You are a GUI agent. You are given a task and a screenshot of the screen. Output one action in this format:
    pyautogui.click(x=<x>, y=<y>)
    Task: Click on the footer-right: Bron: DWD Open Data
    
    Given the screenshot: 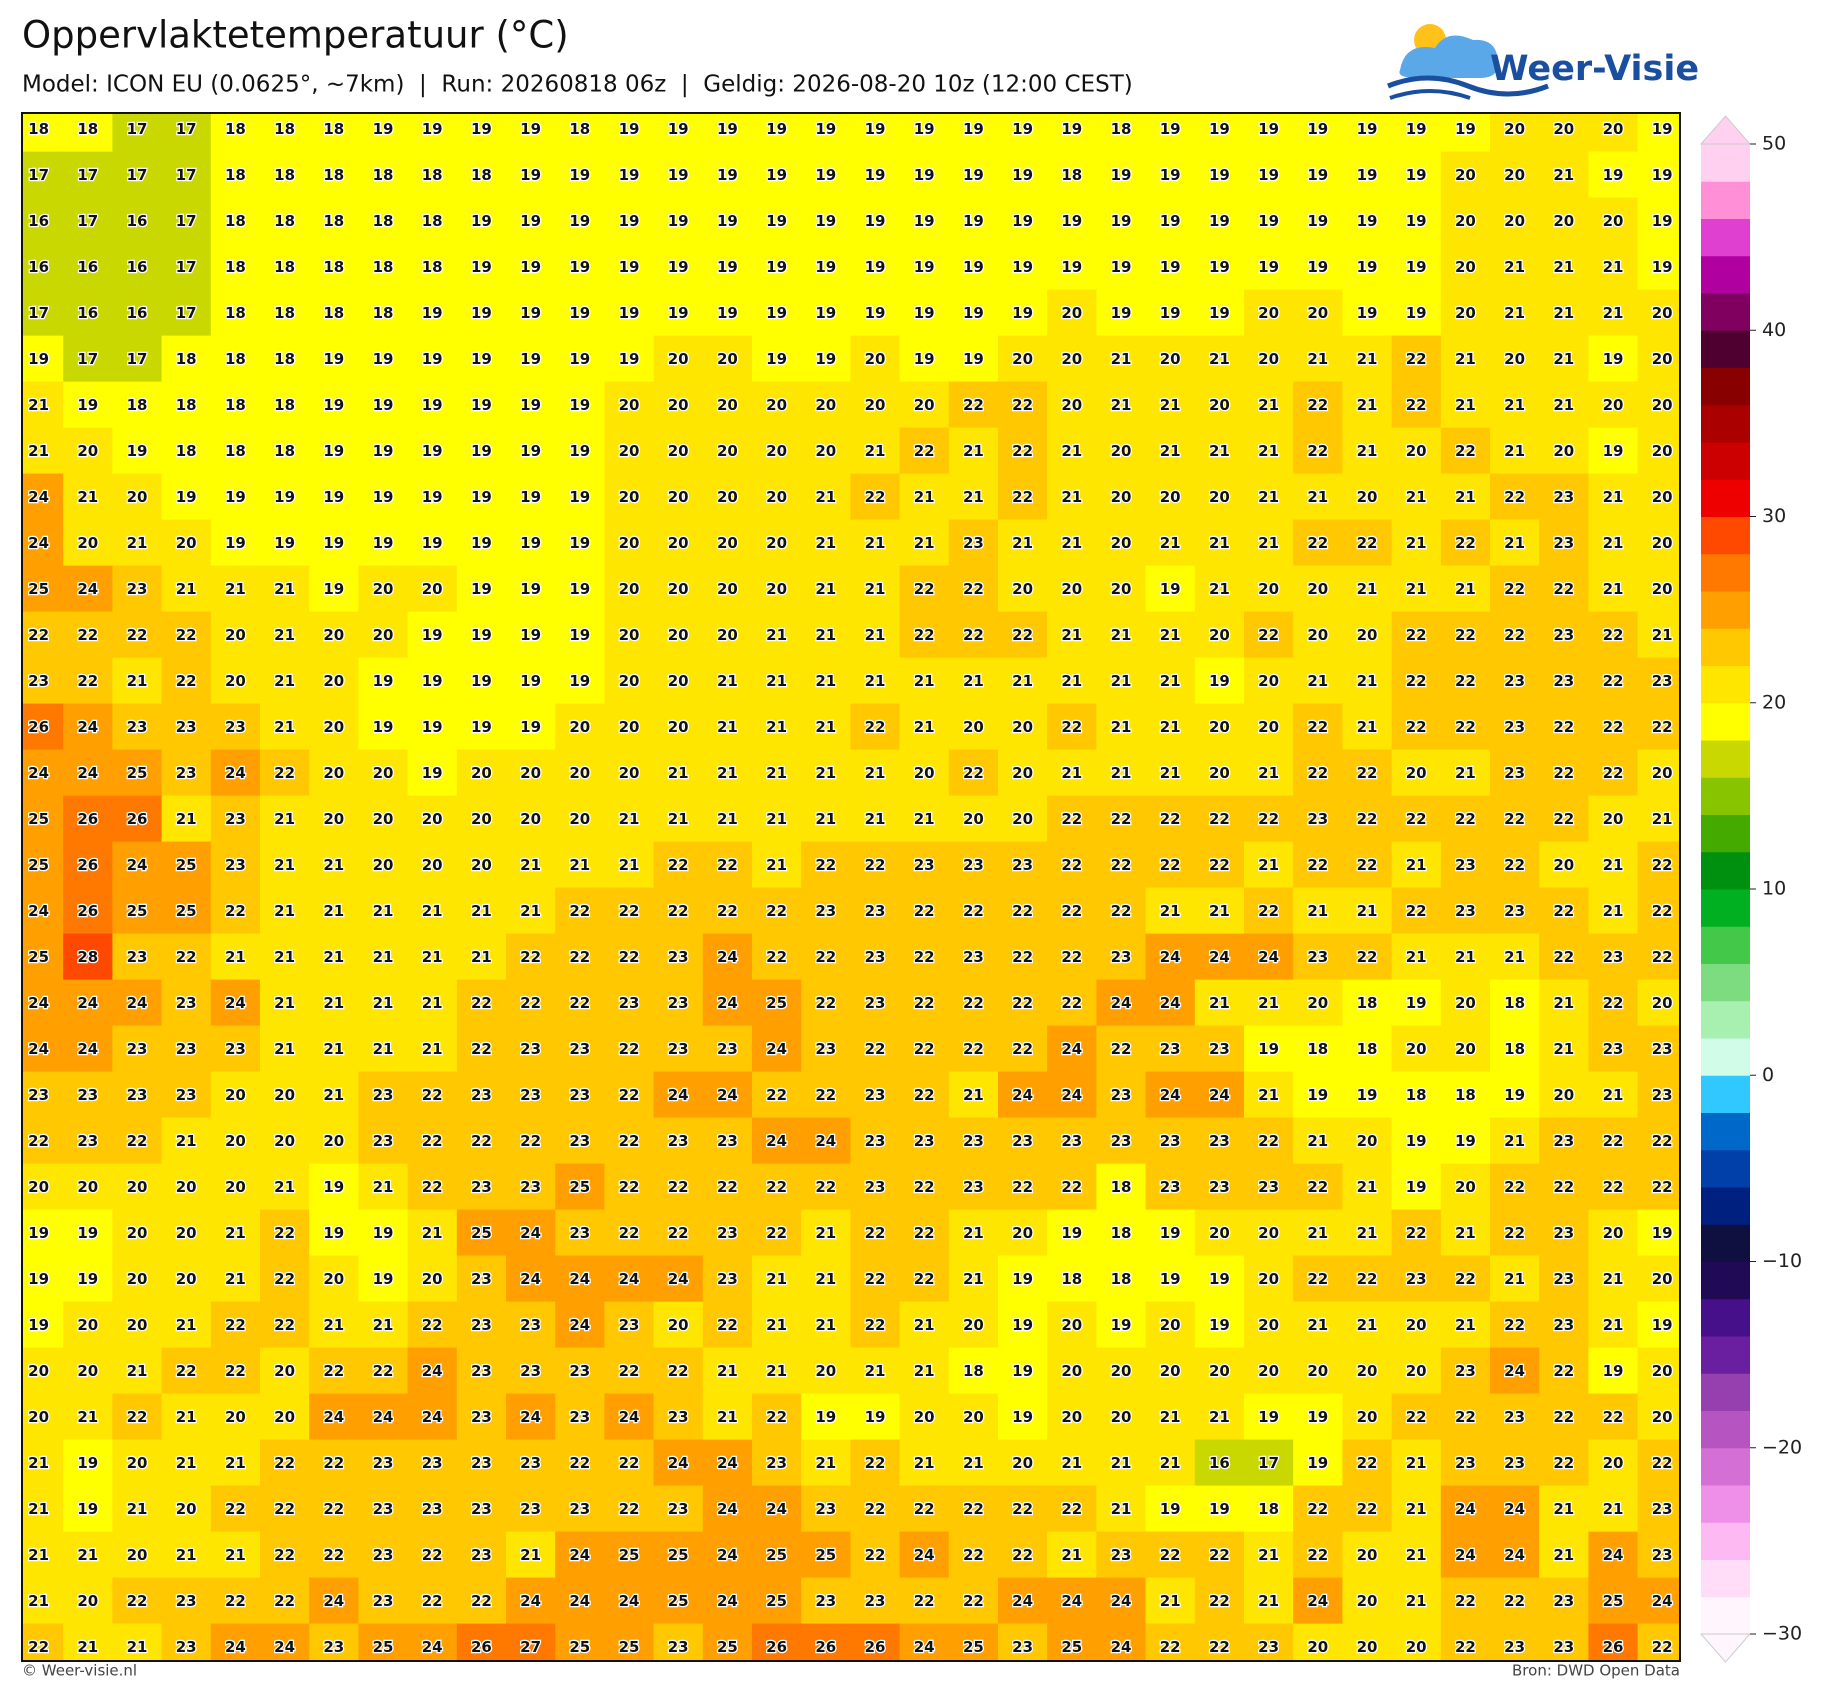 What is the action you would take?
    pyautogui.click(x=1596, y=1671)
    